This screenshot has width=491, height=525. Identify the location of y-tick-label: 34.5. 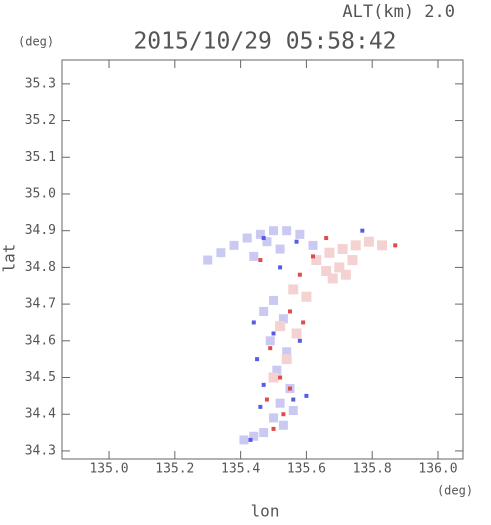
(40, 377).